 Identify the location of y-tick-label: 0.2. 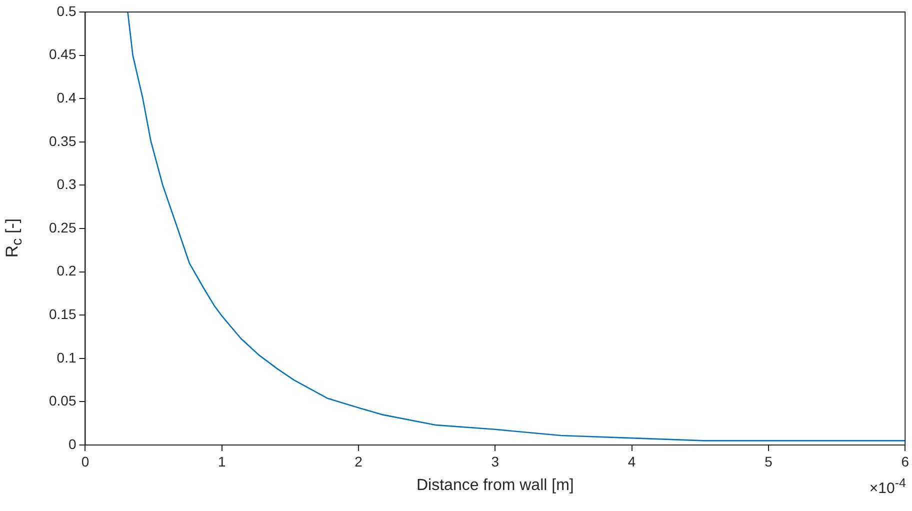
(66, 270).